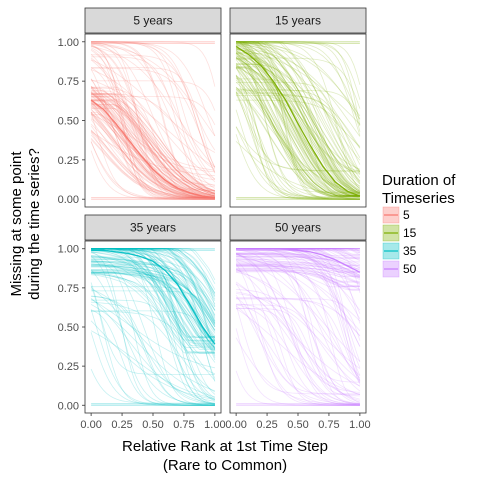  Describe the element at coordinates (328, 425) in the screenshot. I see `x-tick-label: 0.75` at that location.